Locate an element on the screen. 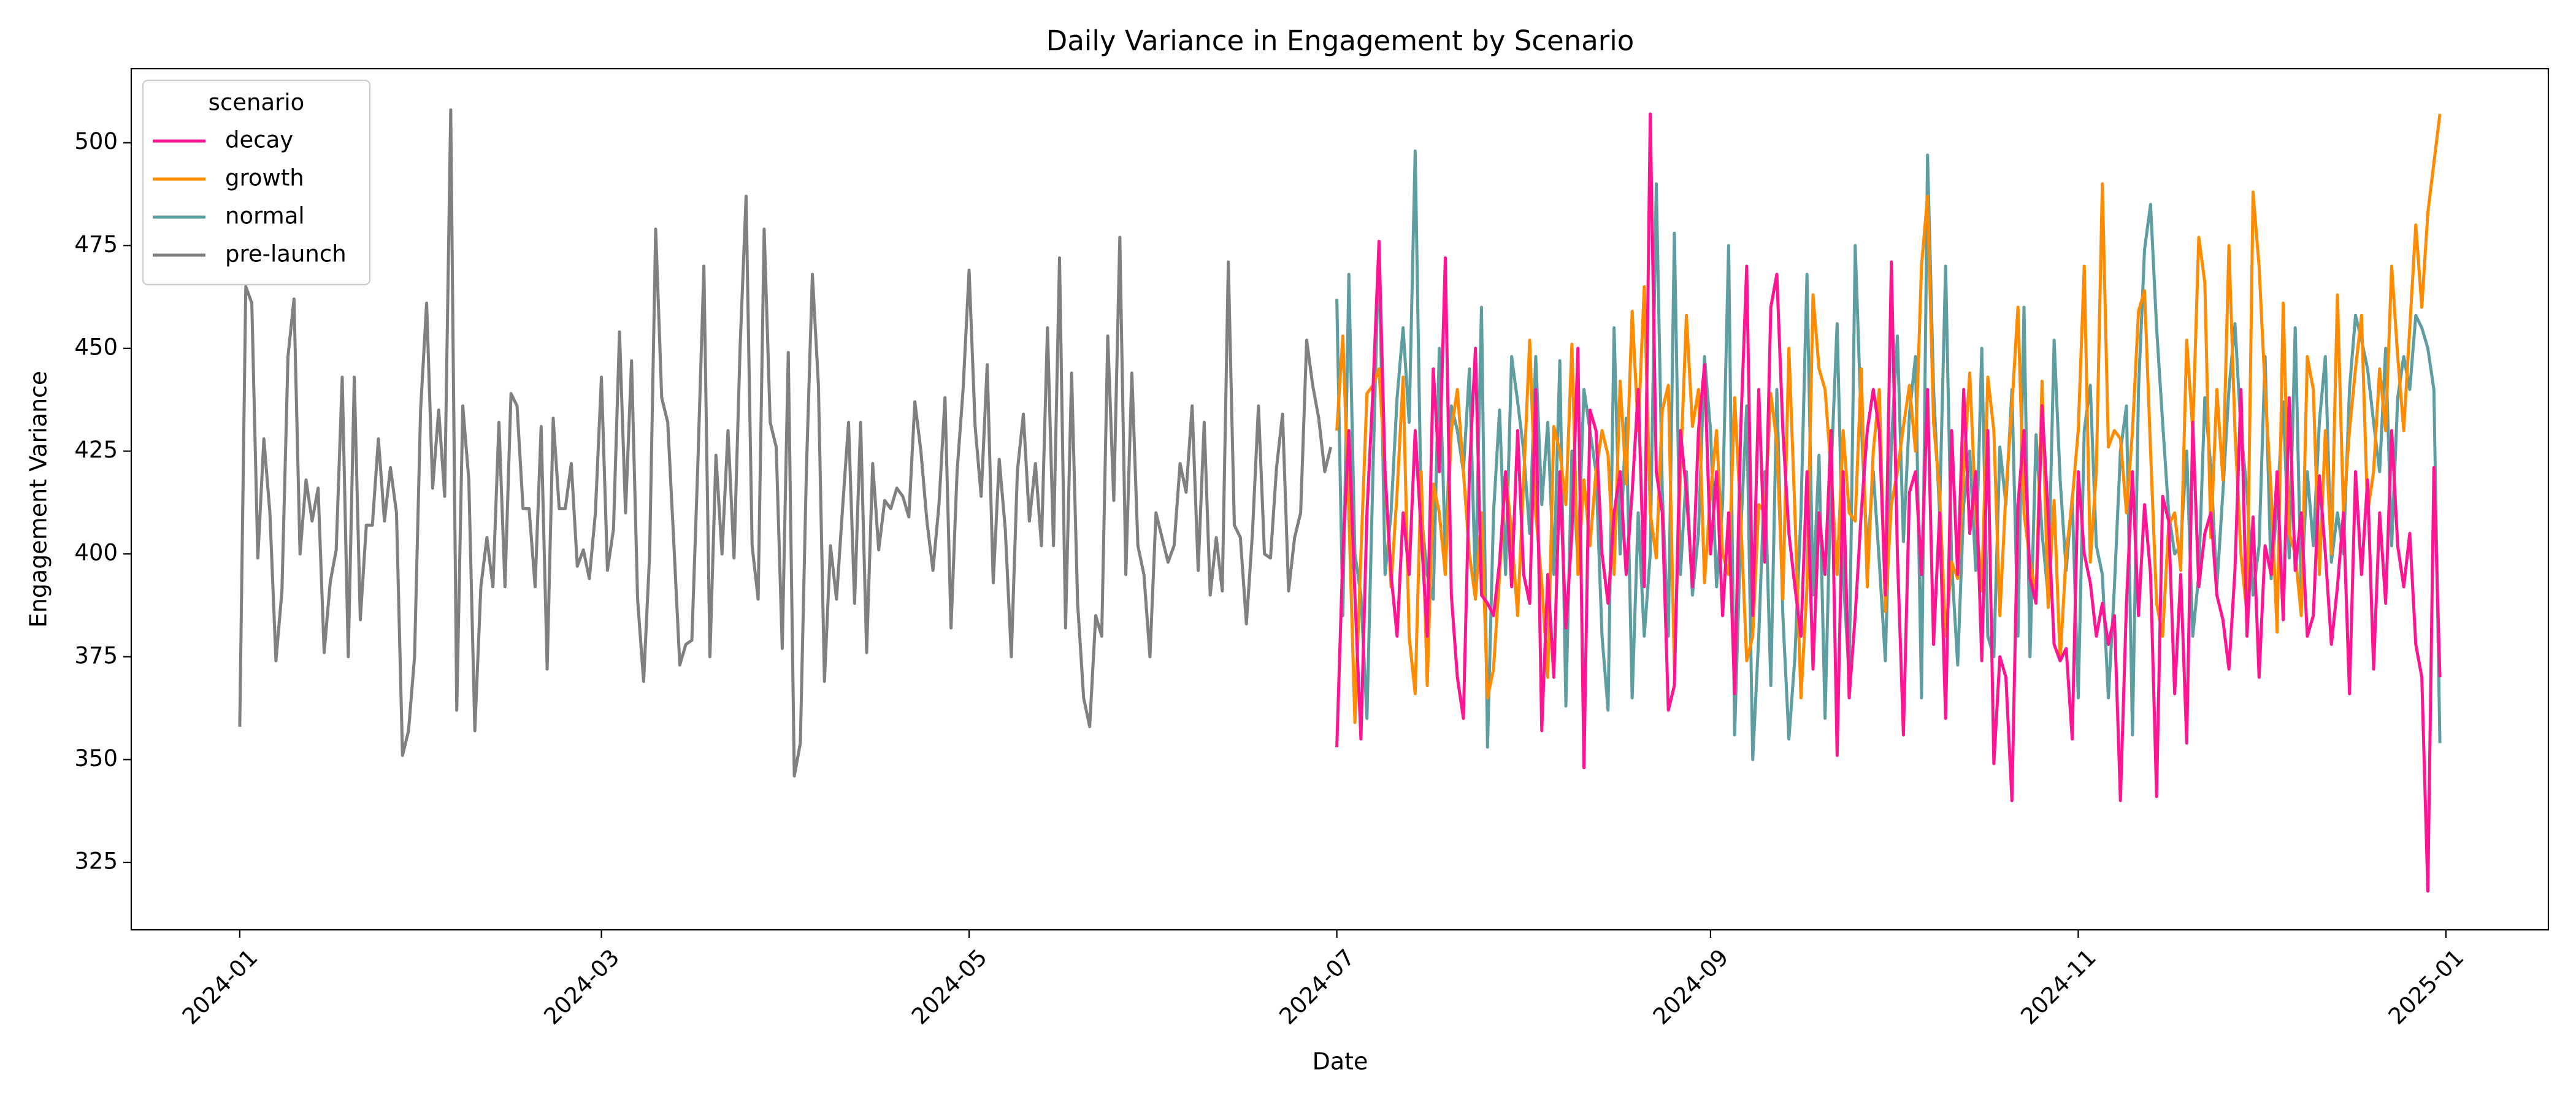  y-tick-label: 325 is located at coordinates (96, 861).